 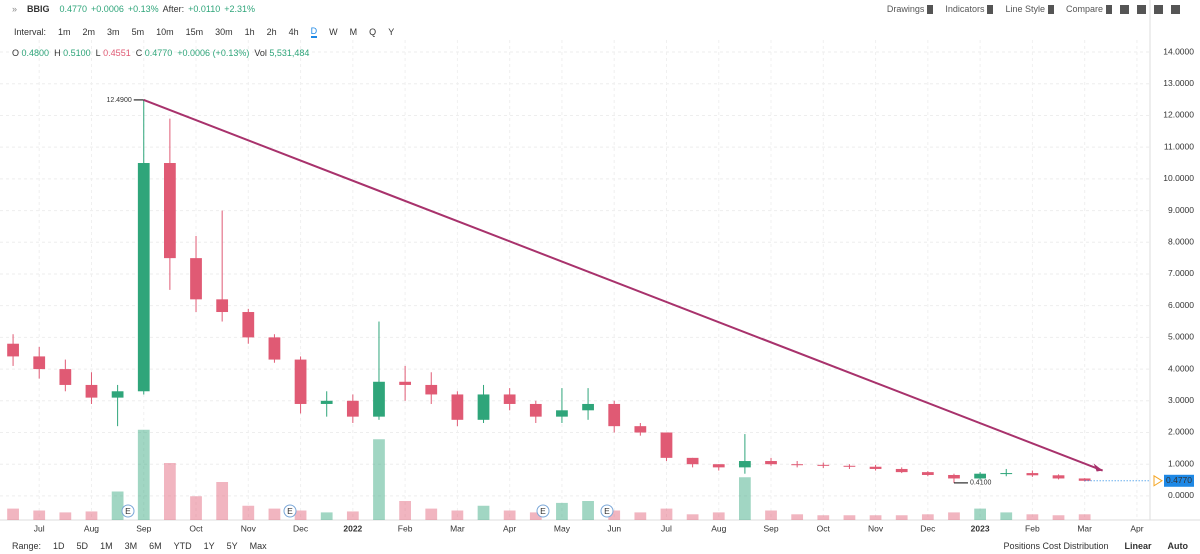 What do you see at coordinates (59, 546) in the screenshot?
I see `range-option: 1D` at bounding box center [59, 546].